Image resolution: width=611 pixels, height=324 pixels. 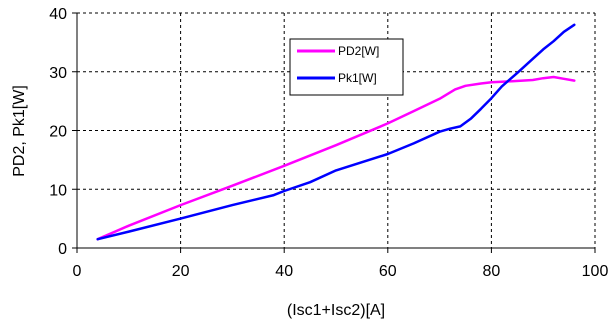 What do you see at coordinates (77, 271) in the screenshot?
I see `x-tick-label: 0` at bounding box center [77, 271].